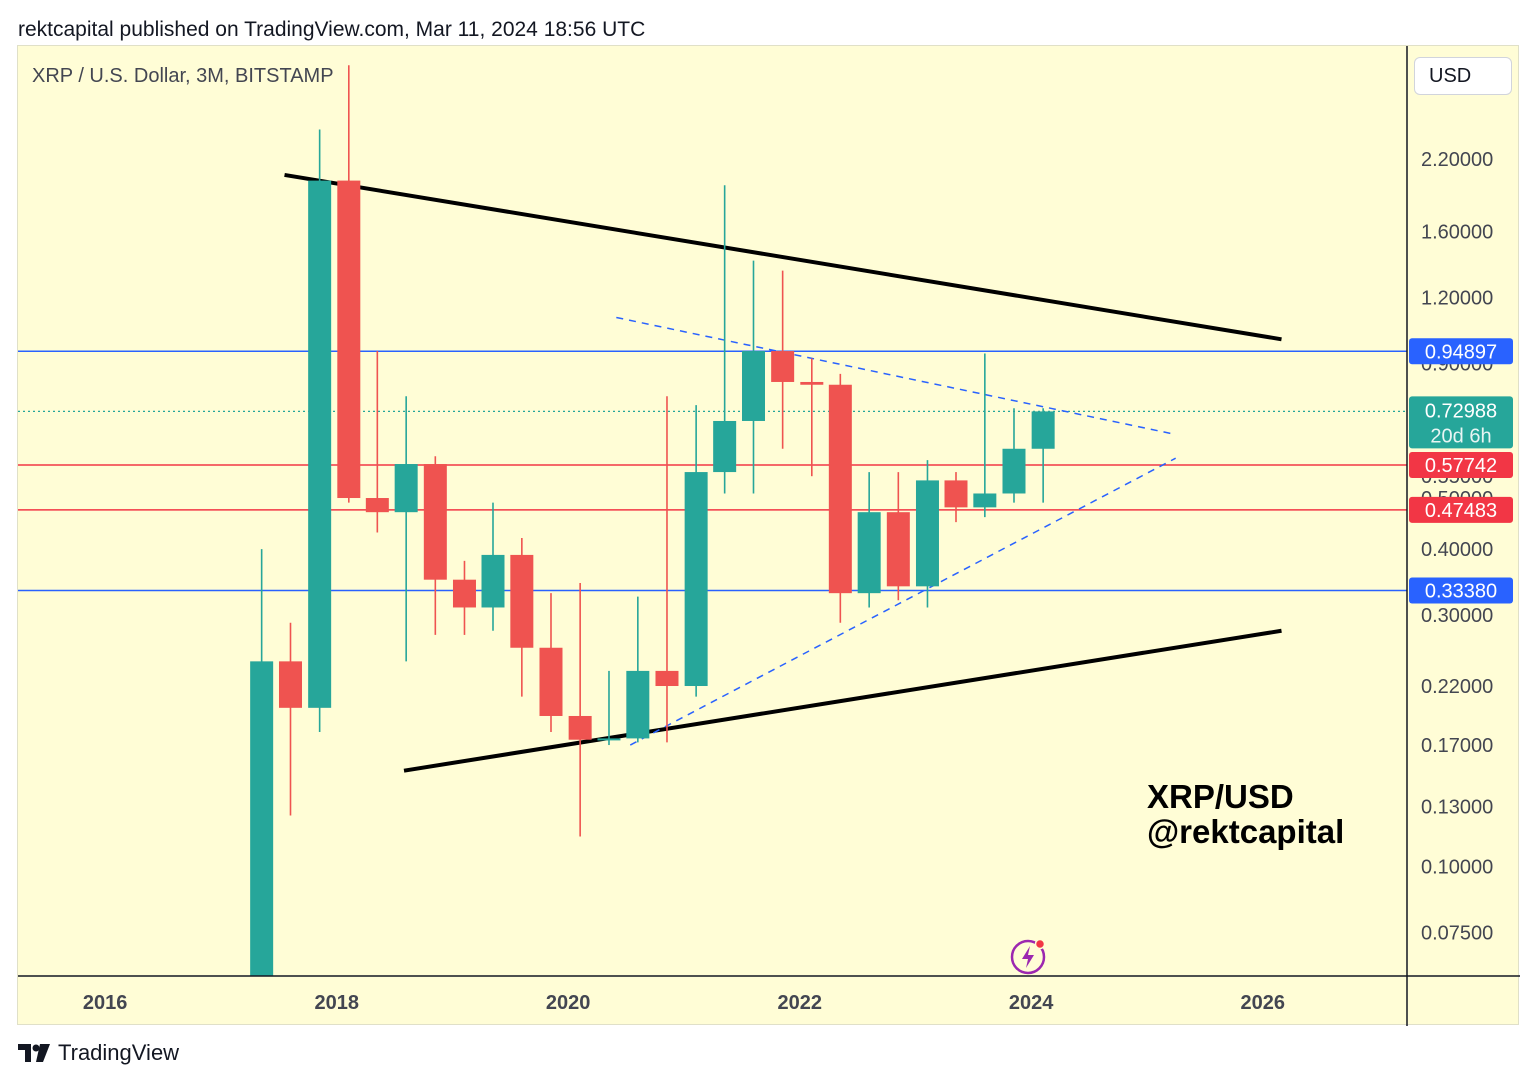  I want to click on tradingview-logo: TradingView, so click(98, 1053).